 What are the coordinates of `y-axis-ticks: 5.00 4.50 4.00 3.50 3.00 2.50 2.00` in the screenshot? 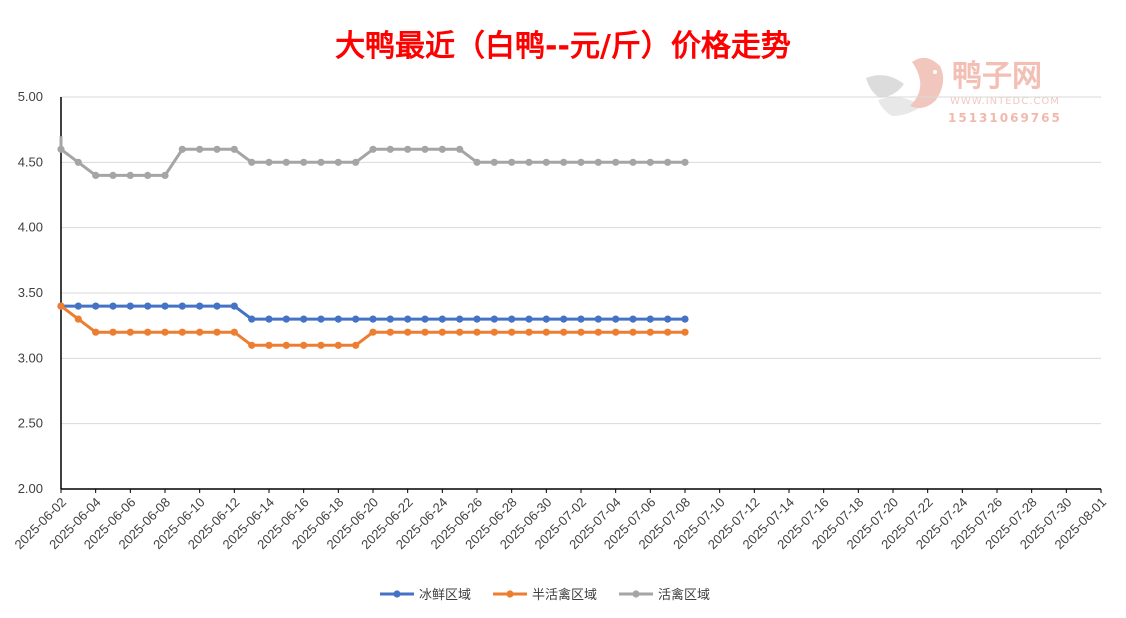 It's located at (30, 292).